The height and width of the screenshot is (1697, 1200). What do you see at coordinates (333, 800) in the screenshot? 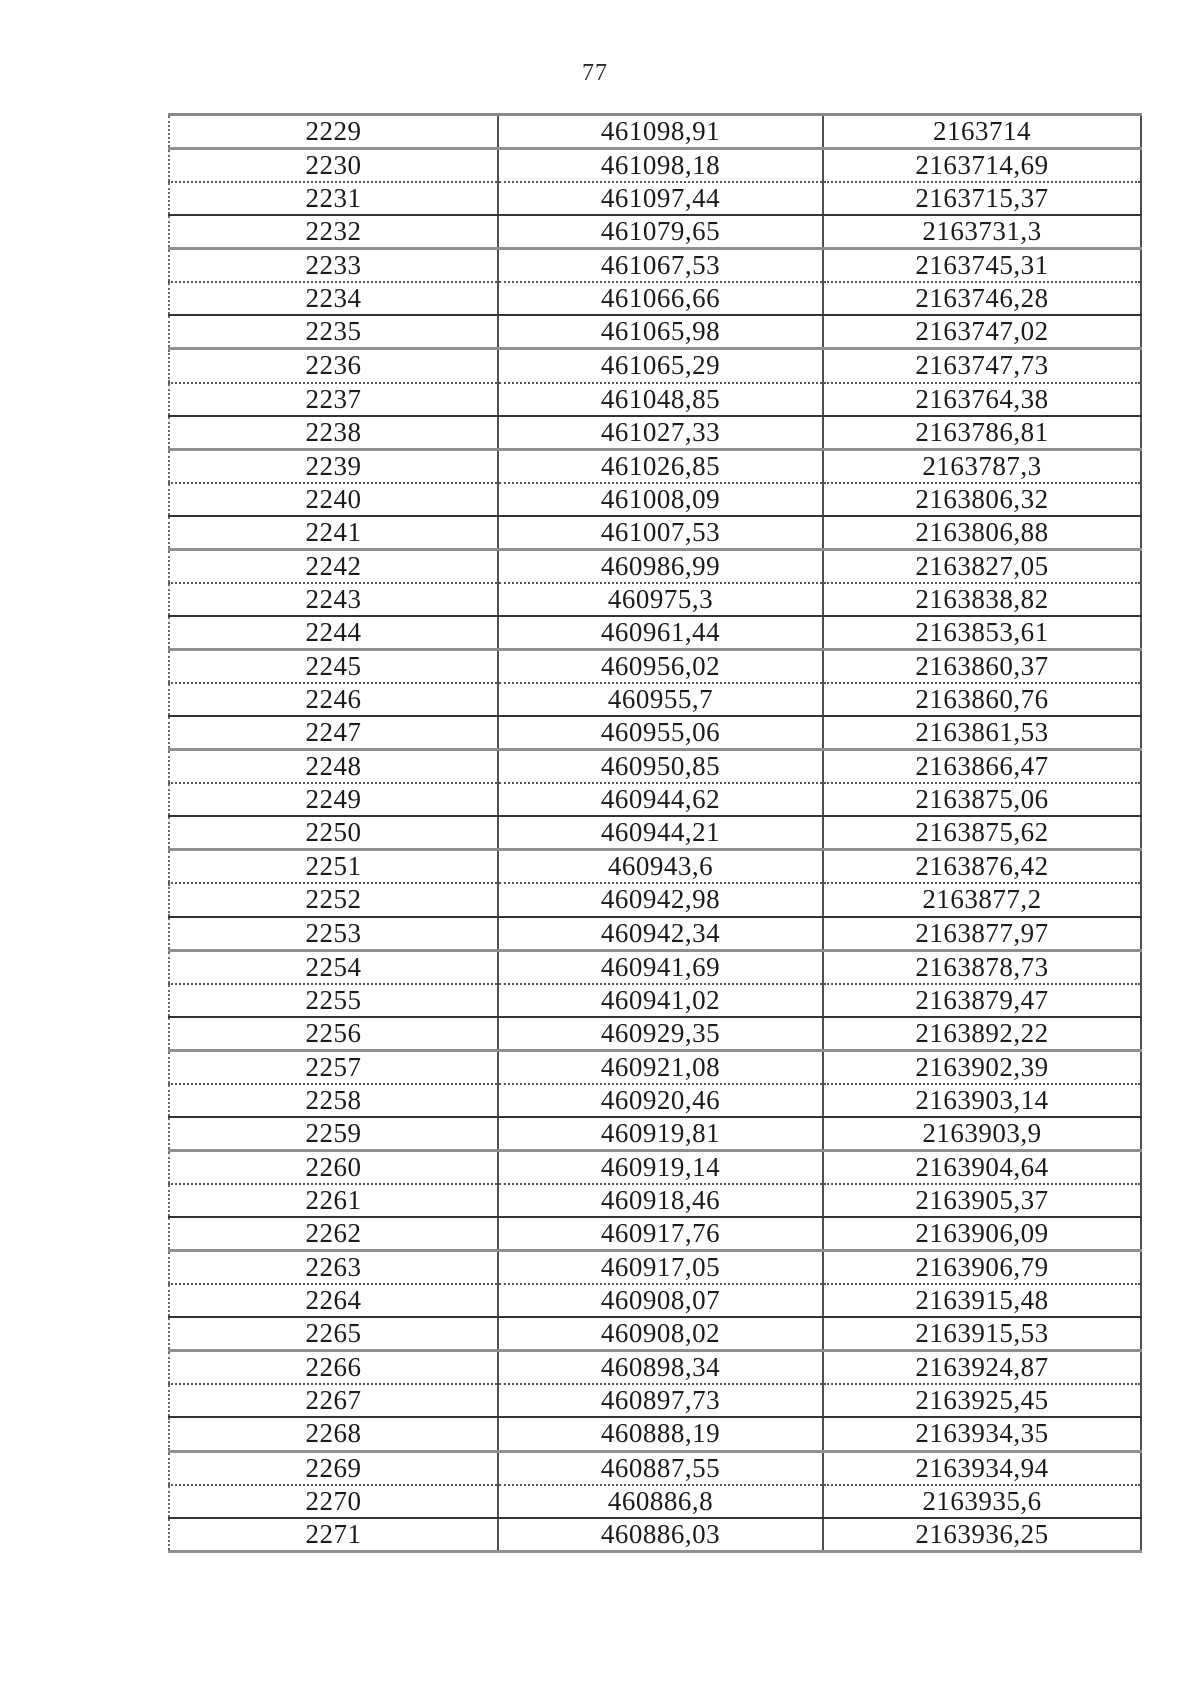
I see `table-cell: 2249` at bounding box center [333, 800].